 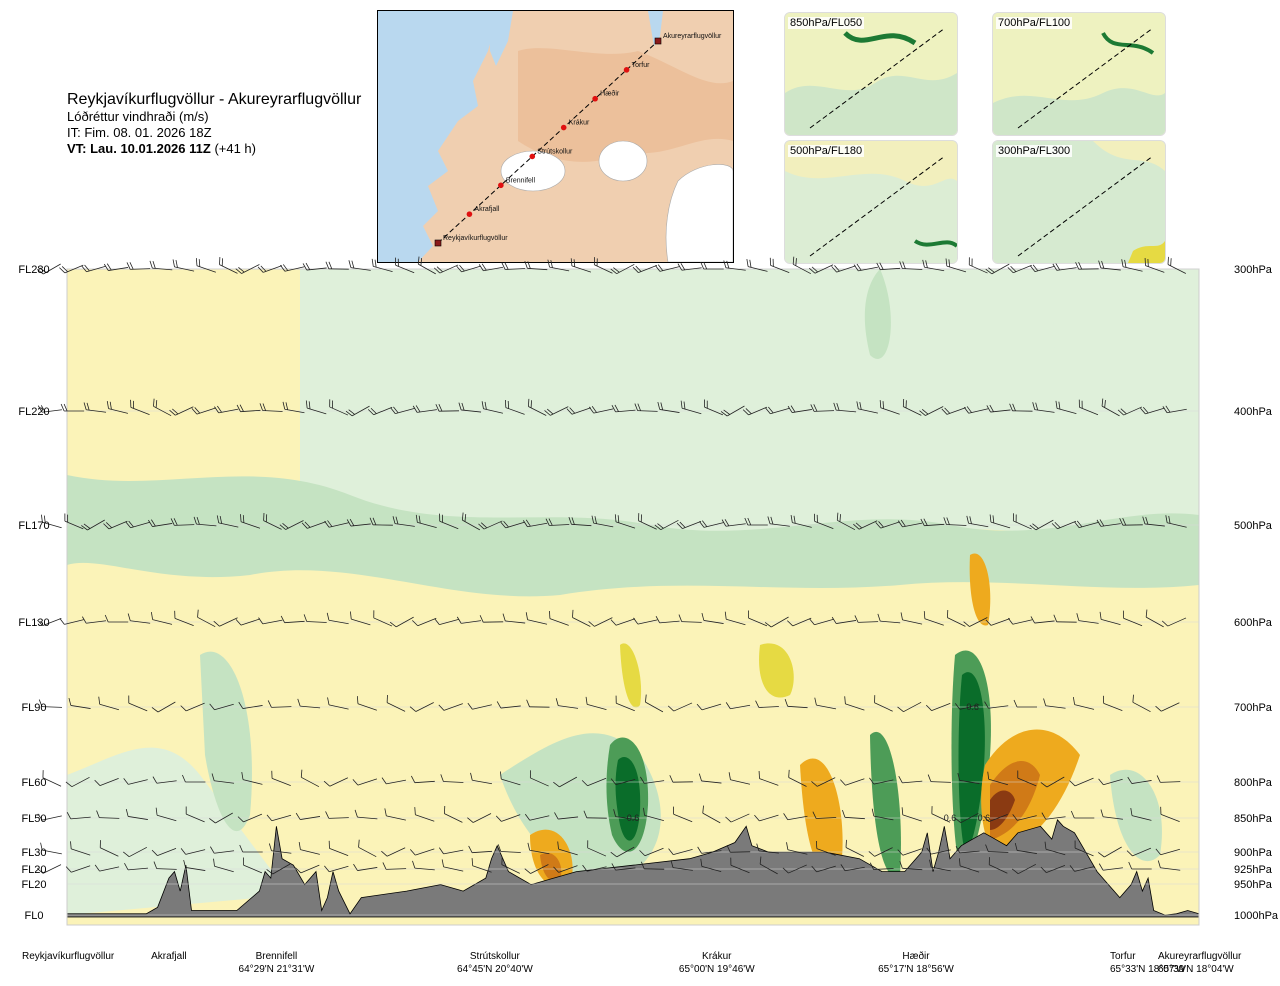 What do you see at coordinates (33, 819) in the screenshot?
I see `left-tick-label: FL50` at bounding box center [33, 819].